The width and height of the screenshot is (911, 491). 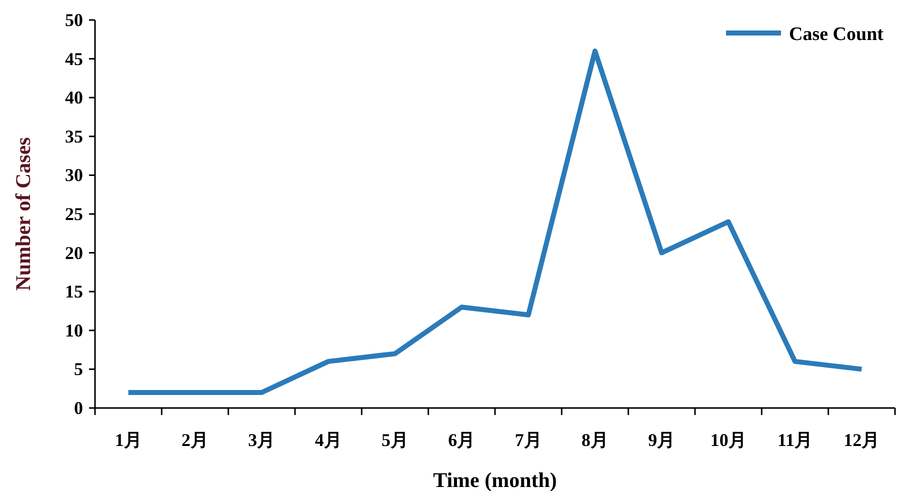 What do you see at coordinates (78, 369) in the screenshot?
I see `y-tick-label: 5` at bounding box center [78, 369].